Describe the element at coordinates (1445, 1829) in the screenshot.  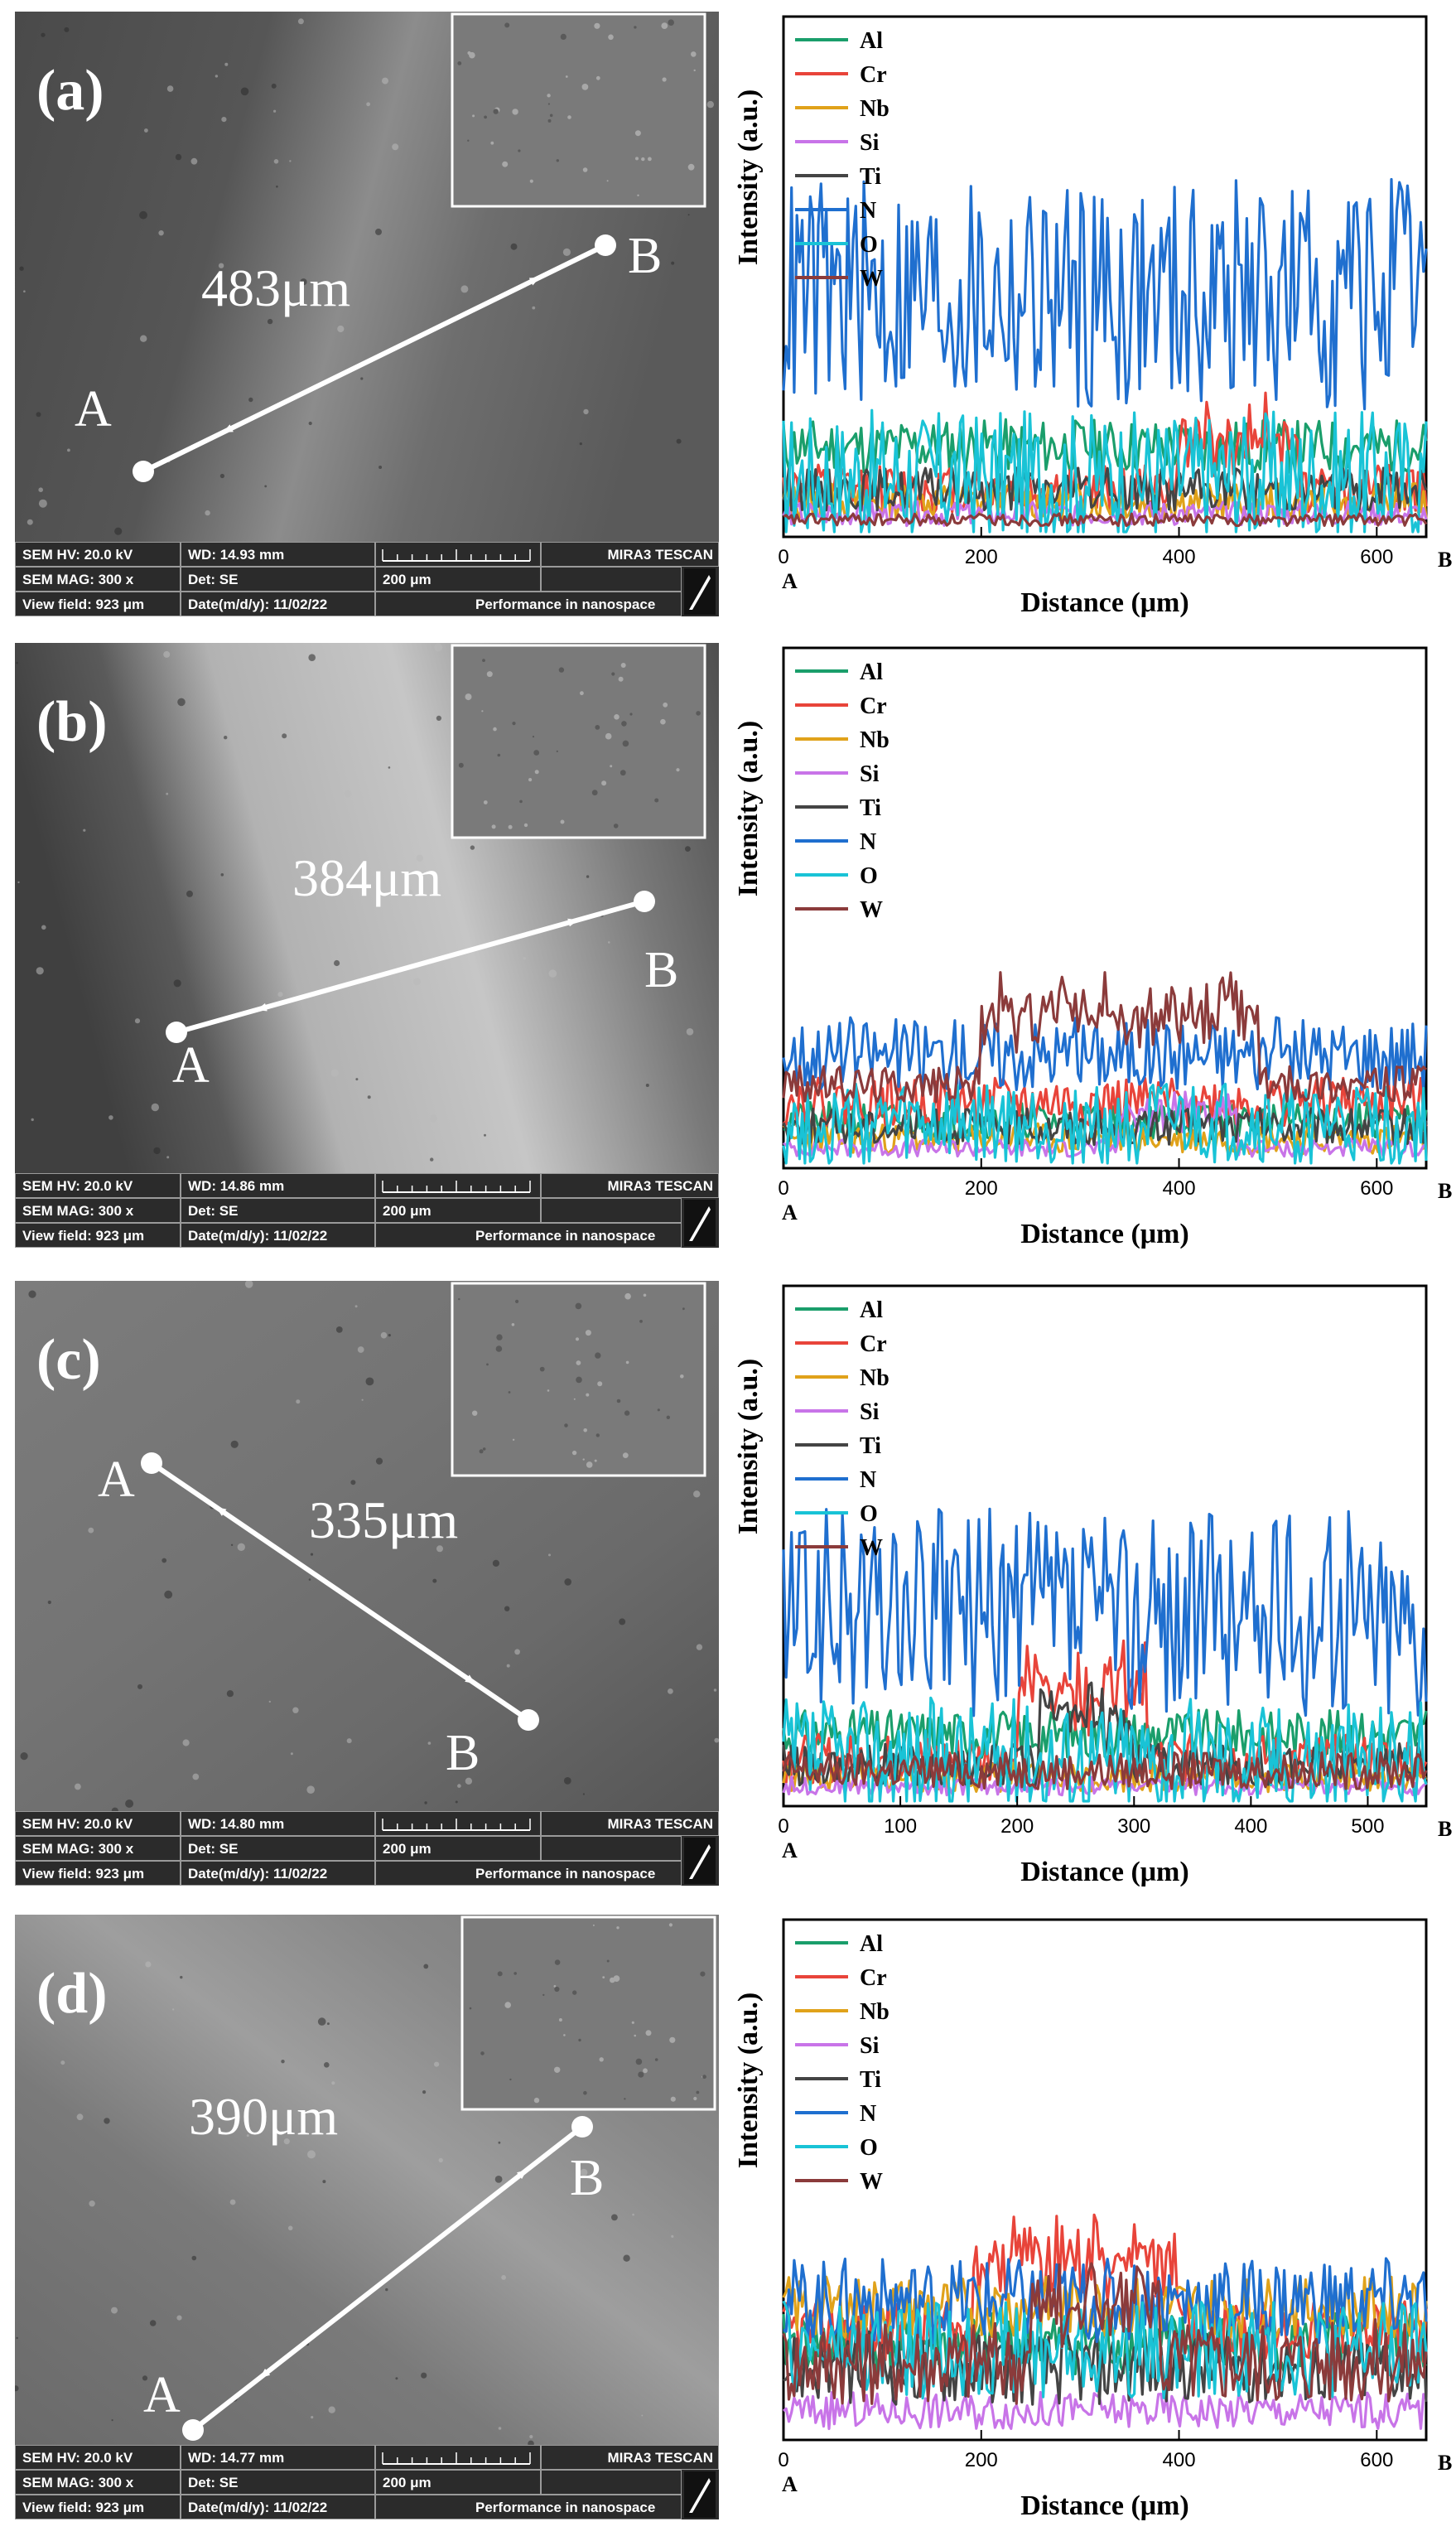
I see `x-axis-end-label: B` at that location.